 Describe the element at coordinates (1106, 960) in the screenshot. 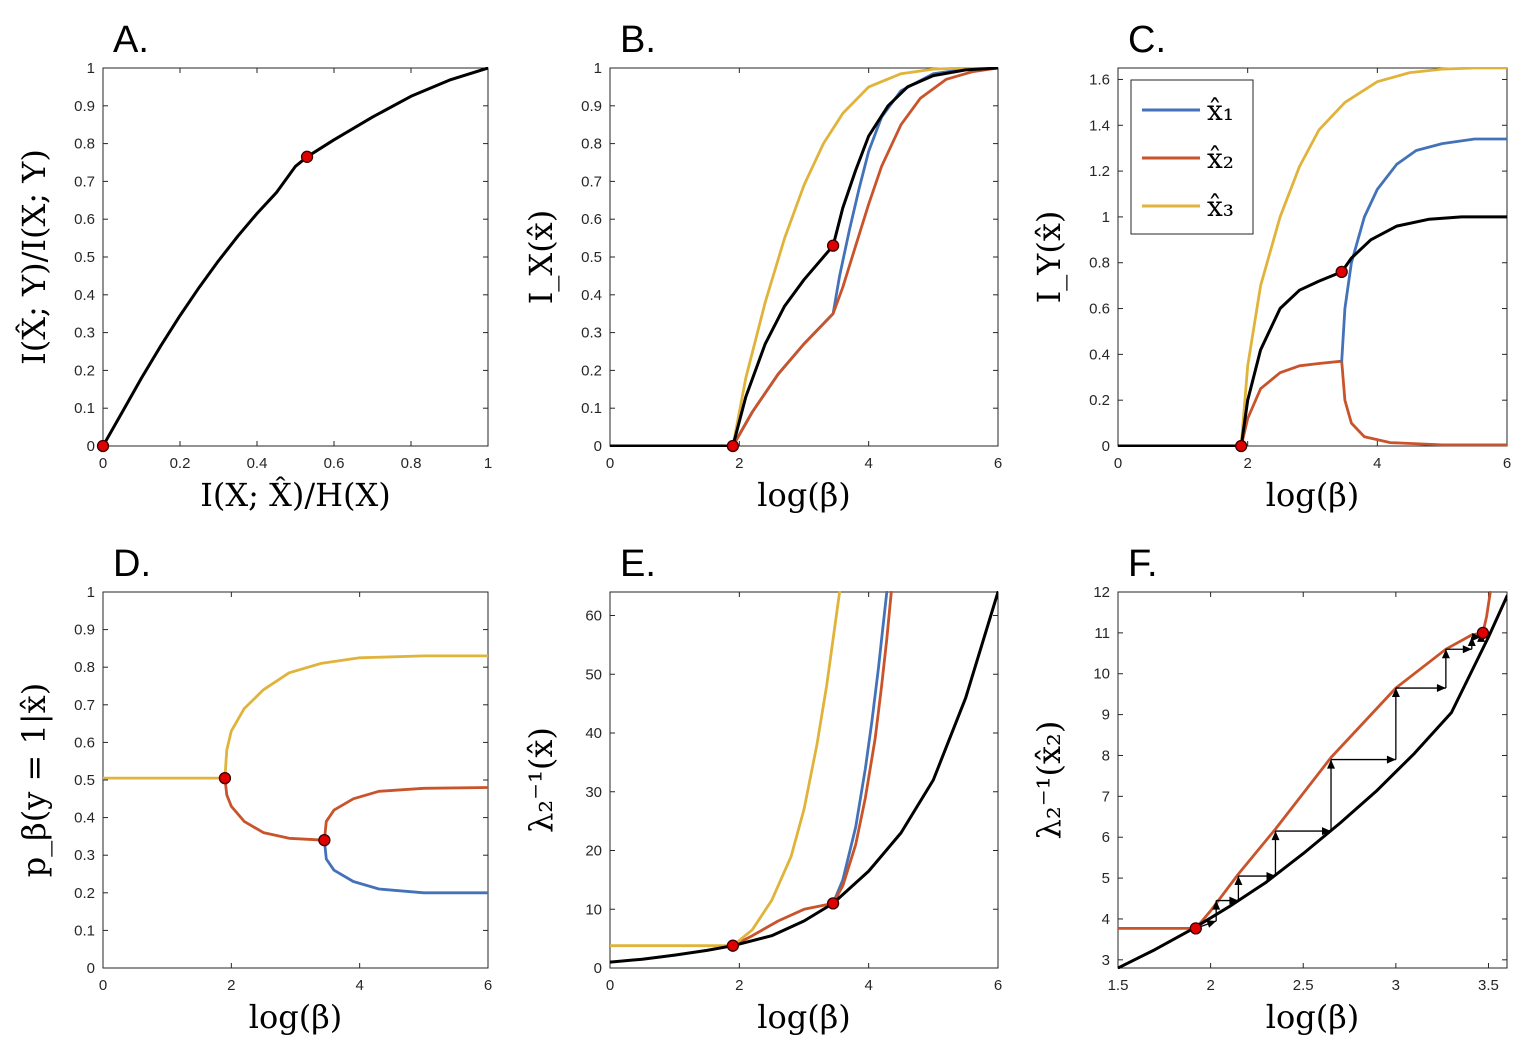

I see `y-tick-label: 3` at that location.